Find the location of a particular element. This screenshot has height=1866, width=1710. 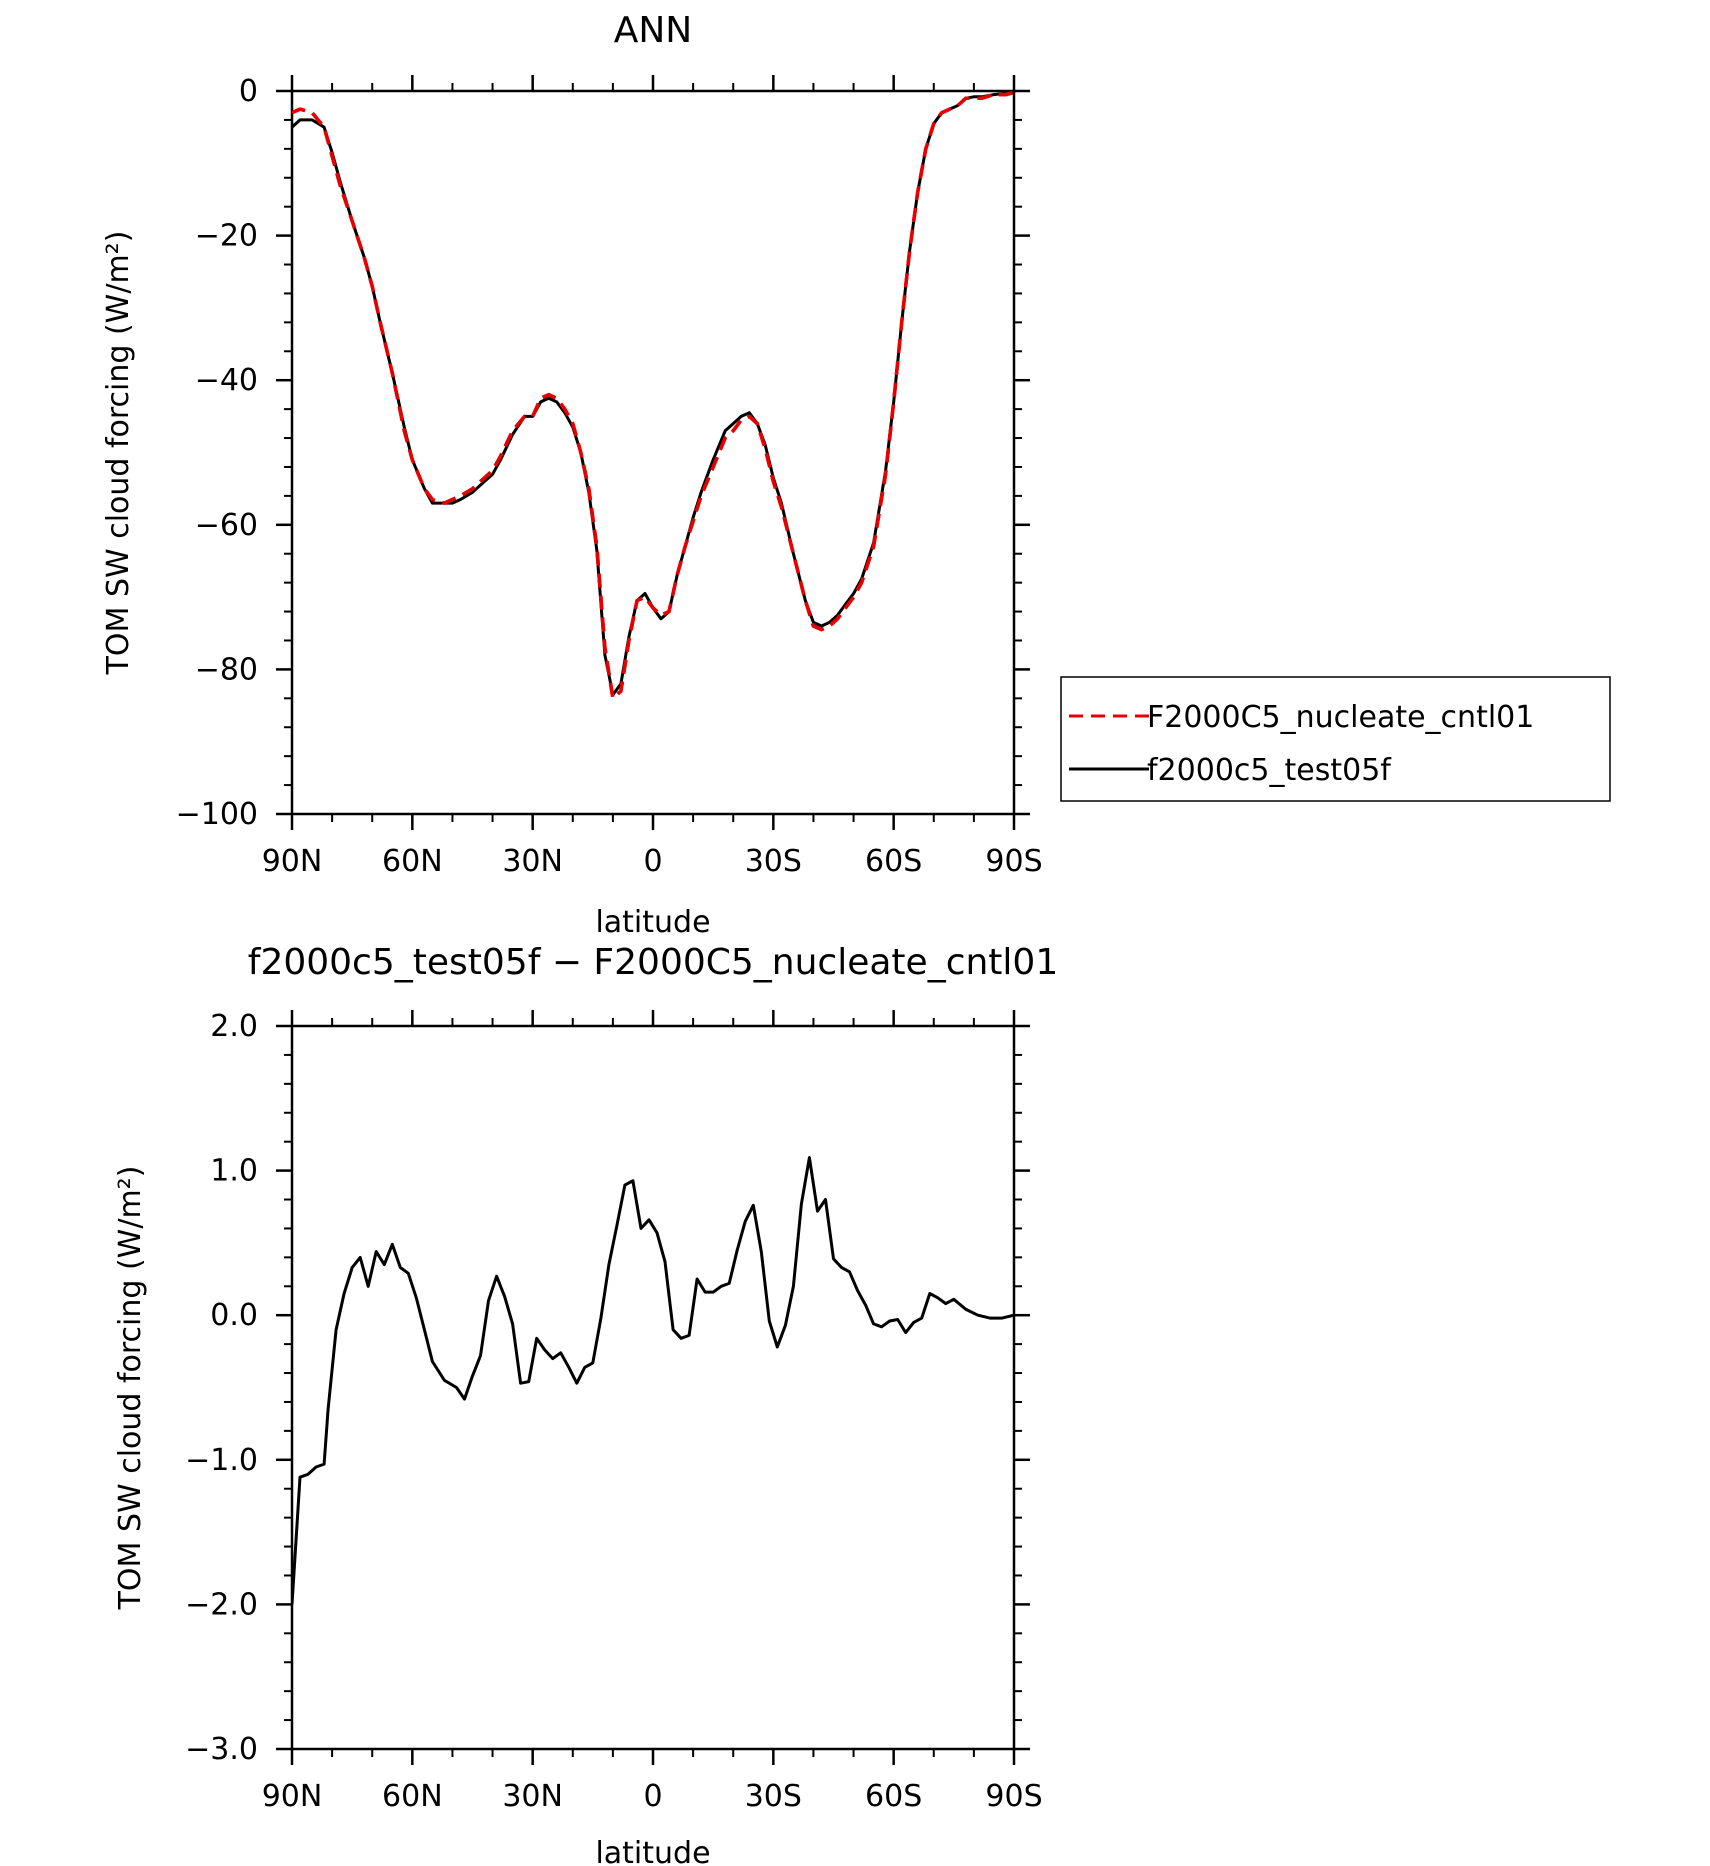

legend: F2000C5_nucleate_cntl01 f2000c5_test05f is located at coordinates (1335, 739).